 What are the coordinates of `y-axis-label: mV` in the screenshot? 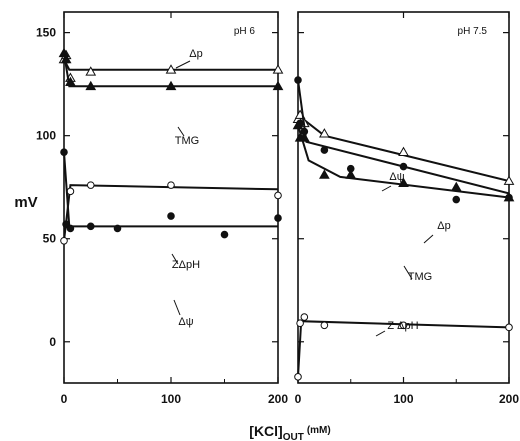 It's located at (25, 202).